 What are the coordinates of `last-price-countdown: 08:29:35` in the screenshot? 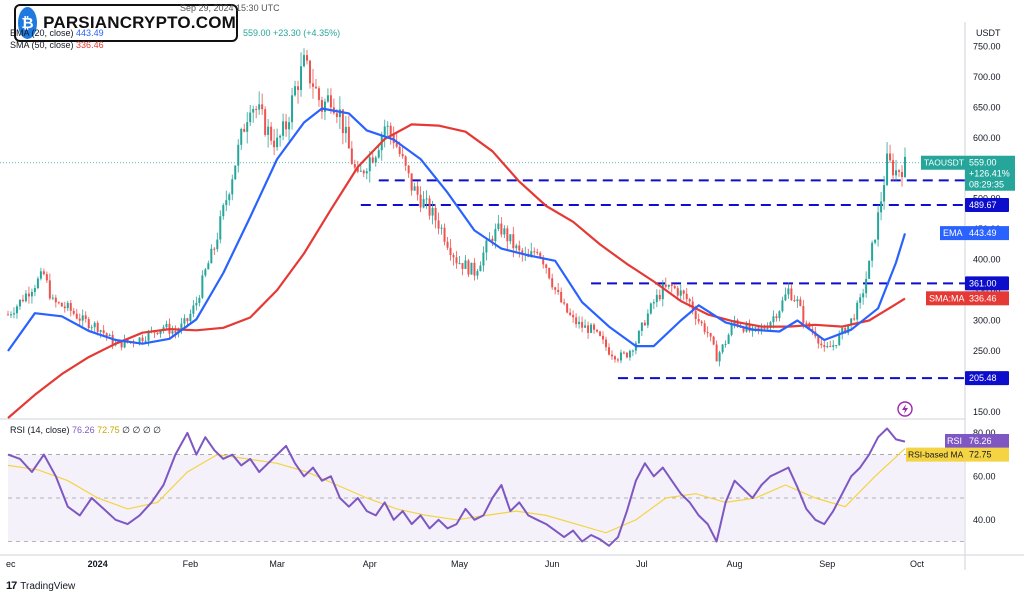 It's located at (986, 185).